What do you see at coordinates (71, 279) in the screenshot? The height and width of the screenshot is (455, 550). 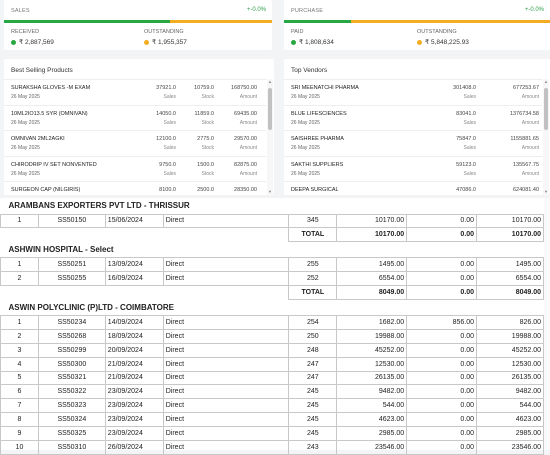 I see `bill-number: SS50255` at bounding box center [71, 279].